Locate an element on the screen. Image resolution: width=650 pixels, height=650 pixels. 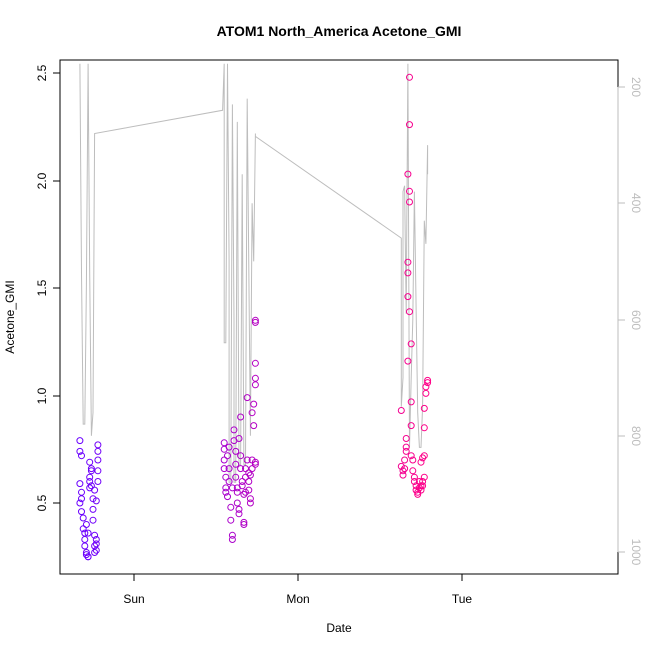
y-axis-label: Acetone_GMI is located at coordinates (10, 316).